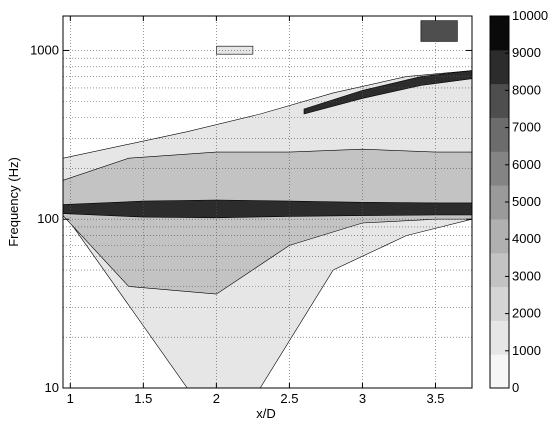 Image resolution: width=554 pixels, height=424 pixels. I want to click on colorbar-tick-label: 1000, so click(526, 350).